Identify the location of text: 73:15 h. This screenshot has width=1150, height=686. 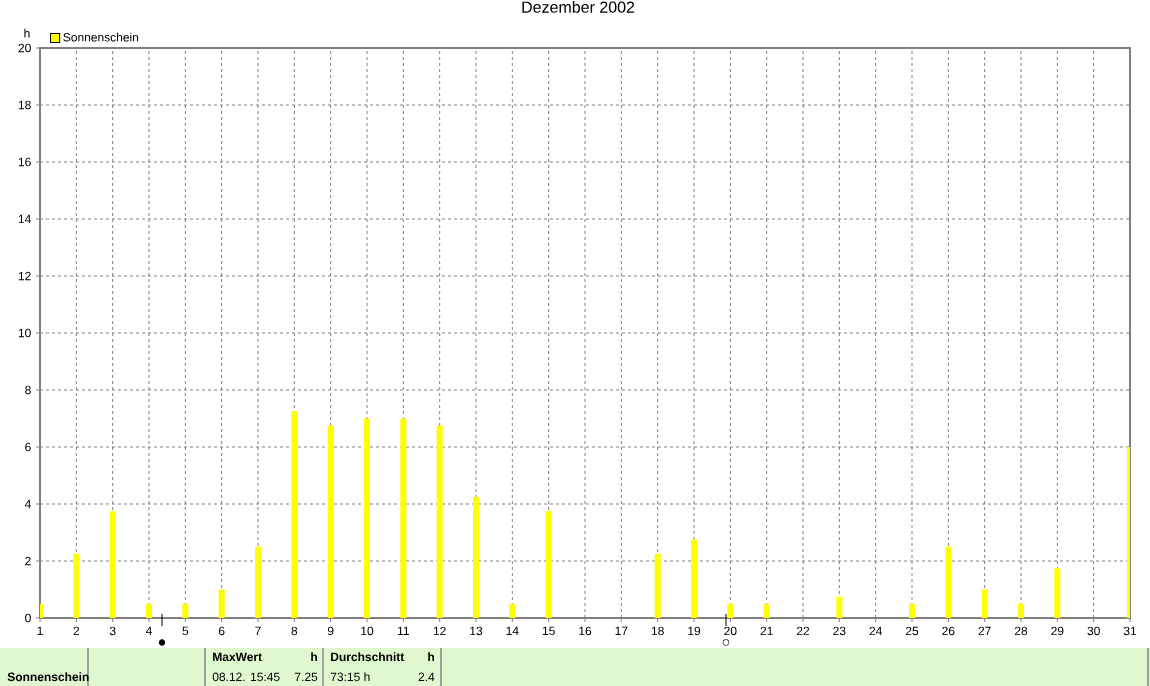
(350, 677).